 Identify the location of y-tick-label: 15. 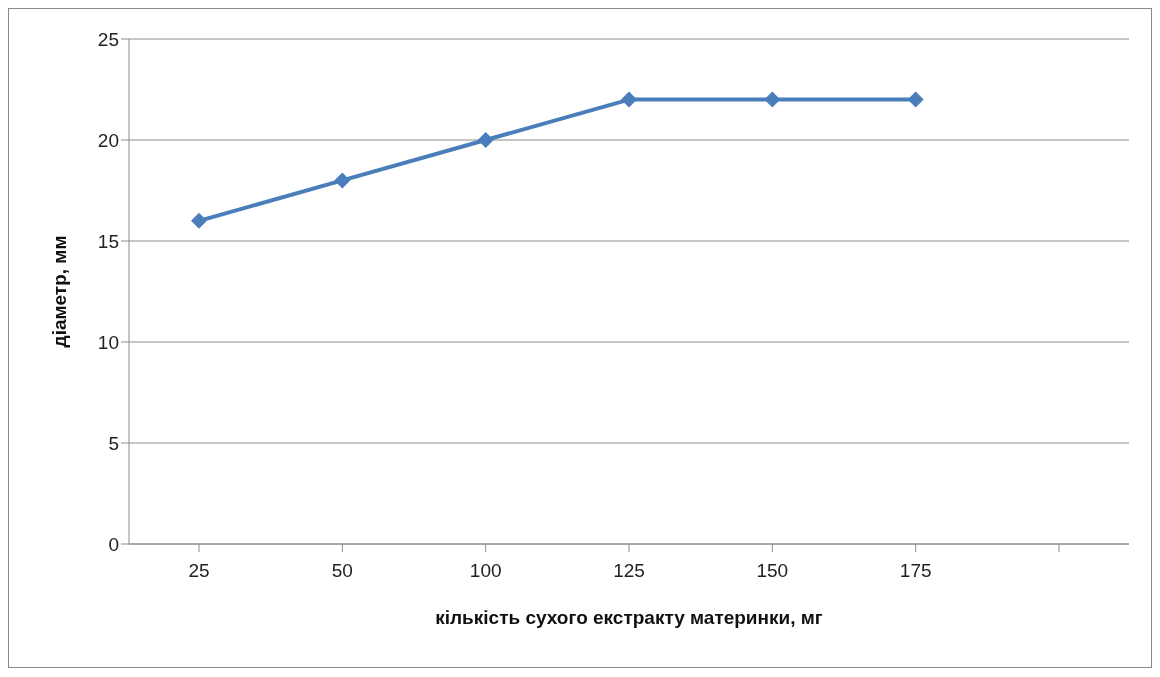
(108, 241).